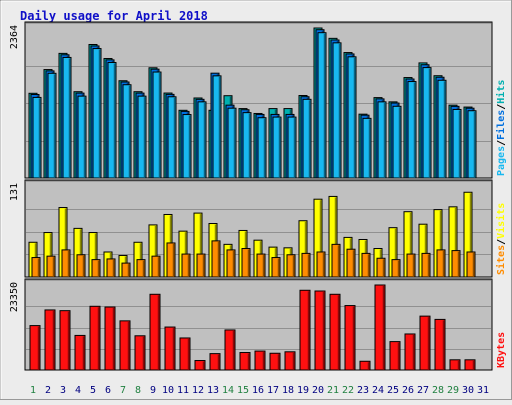 The image size is (512, 405). Describe the element at coordinates (501, 125) in the screenshot. I see `legend-part: Files` at that location.